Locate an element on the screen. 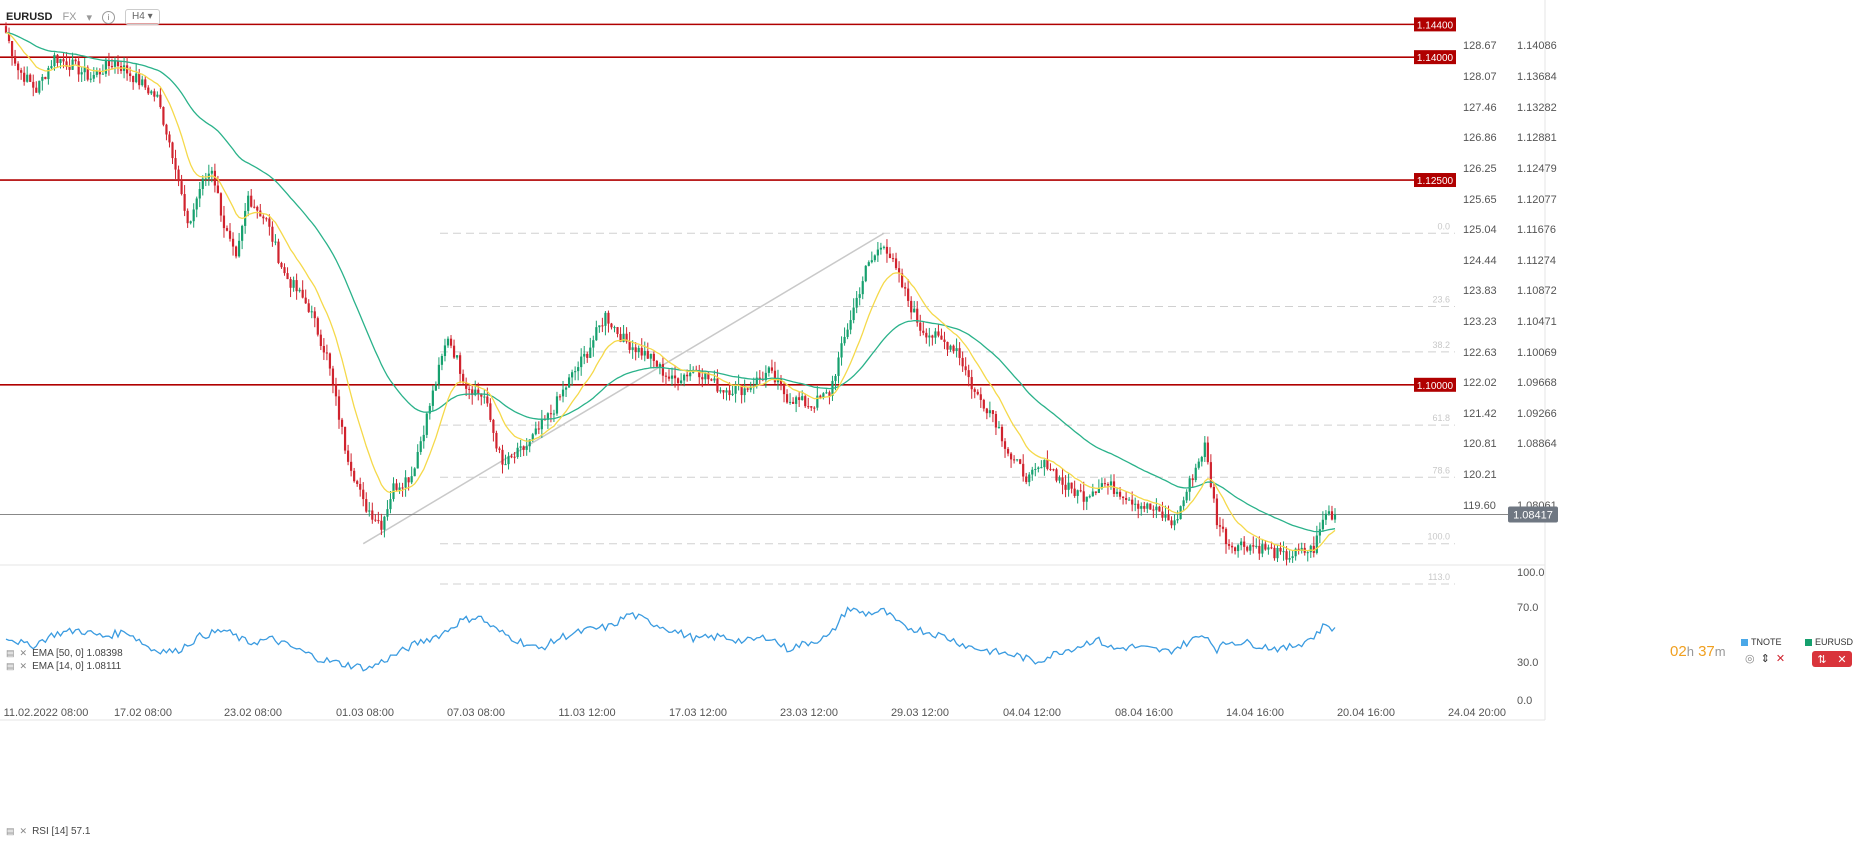 This screenshot has width=1866, height=865. y-right-tick: 1.11676 is located at coordinates (1536, 230).